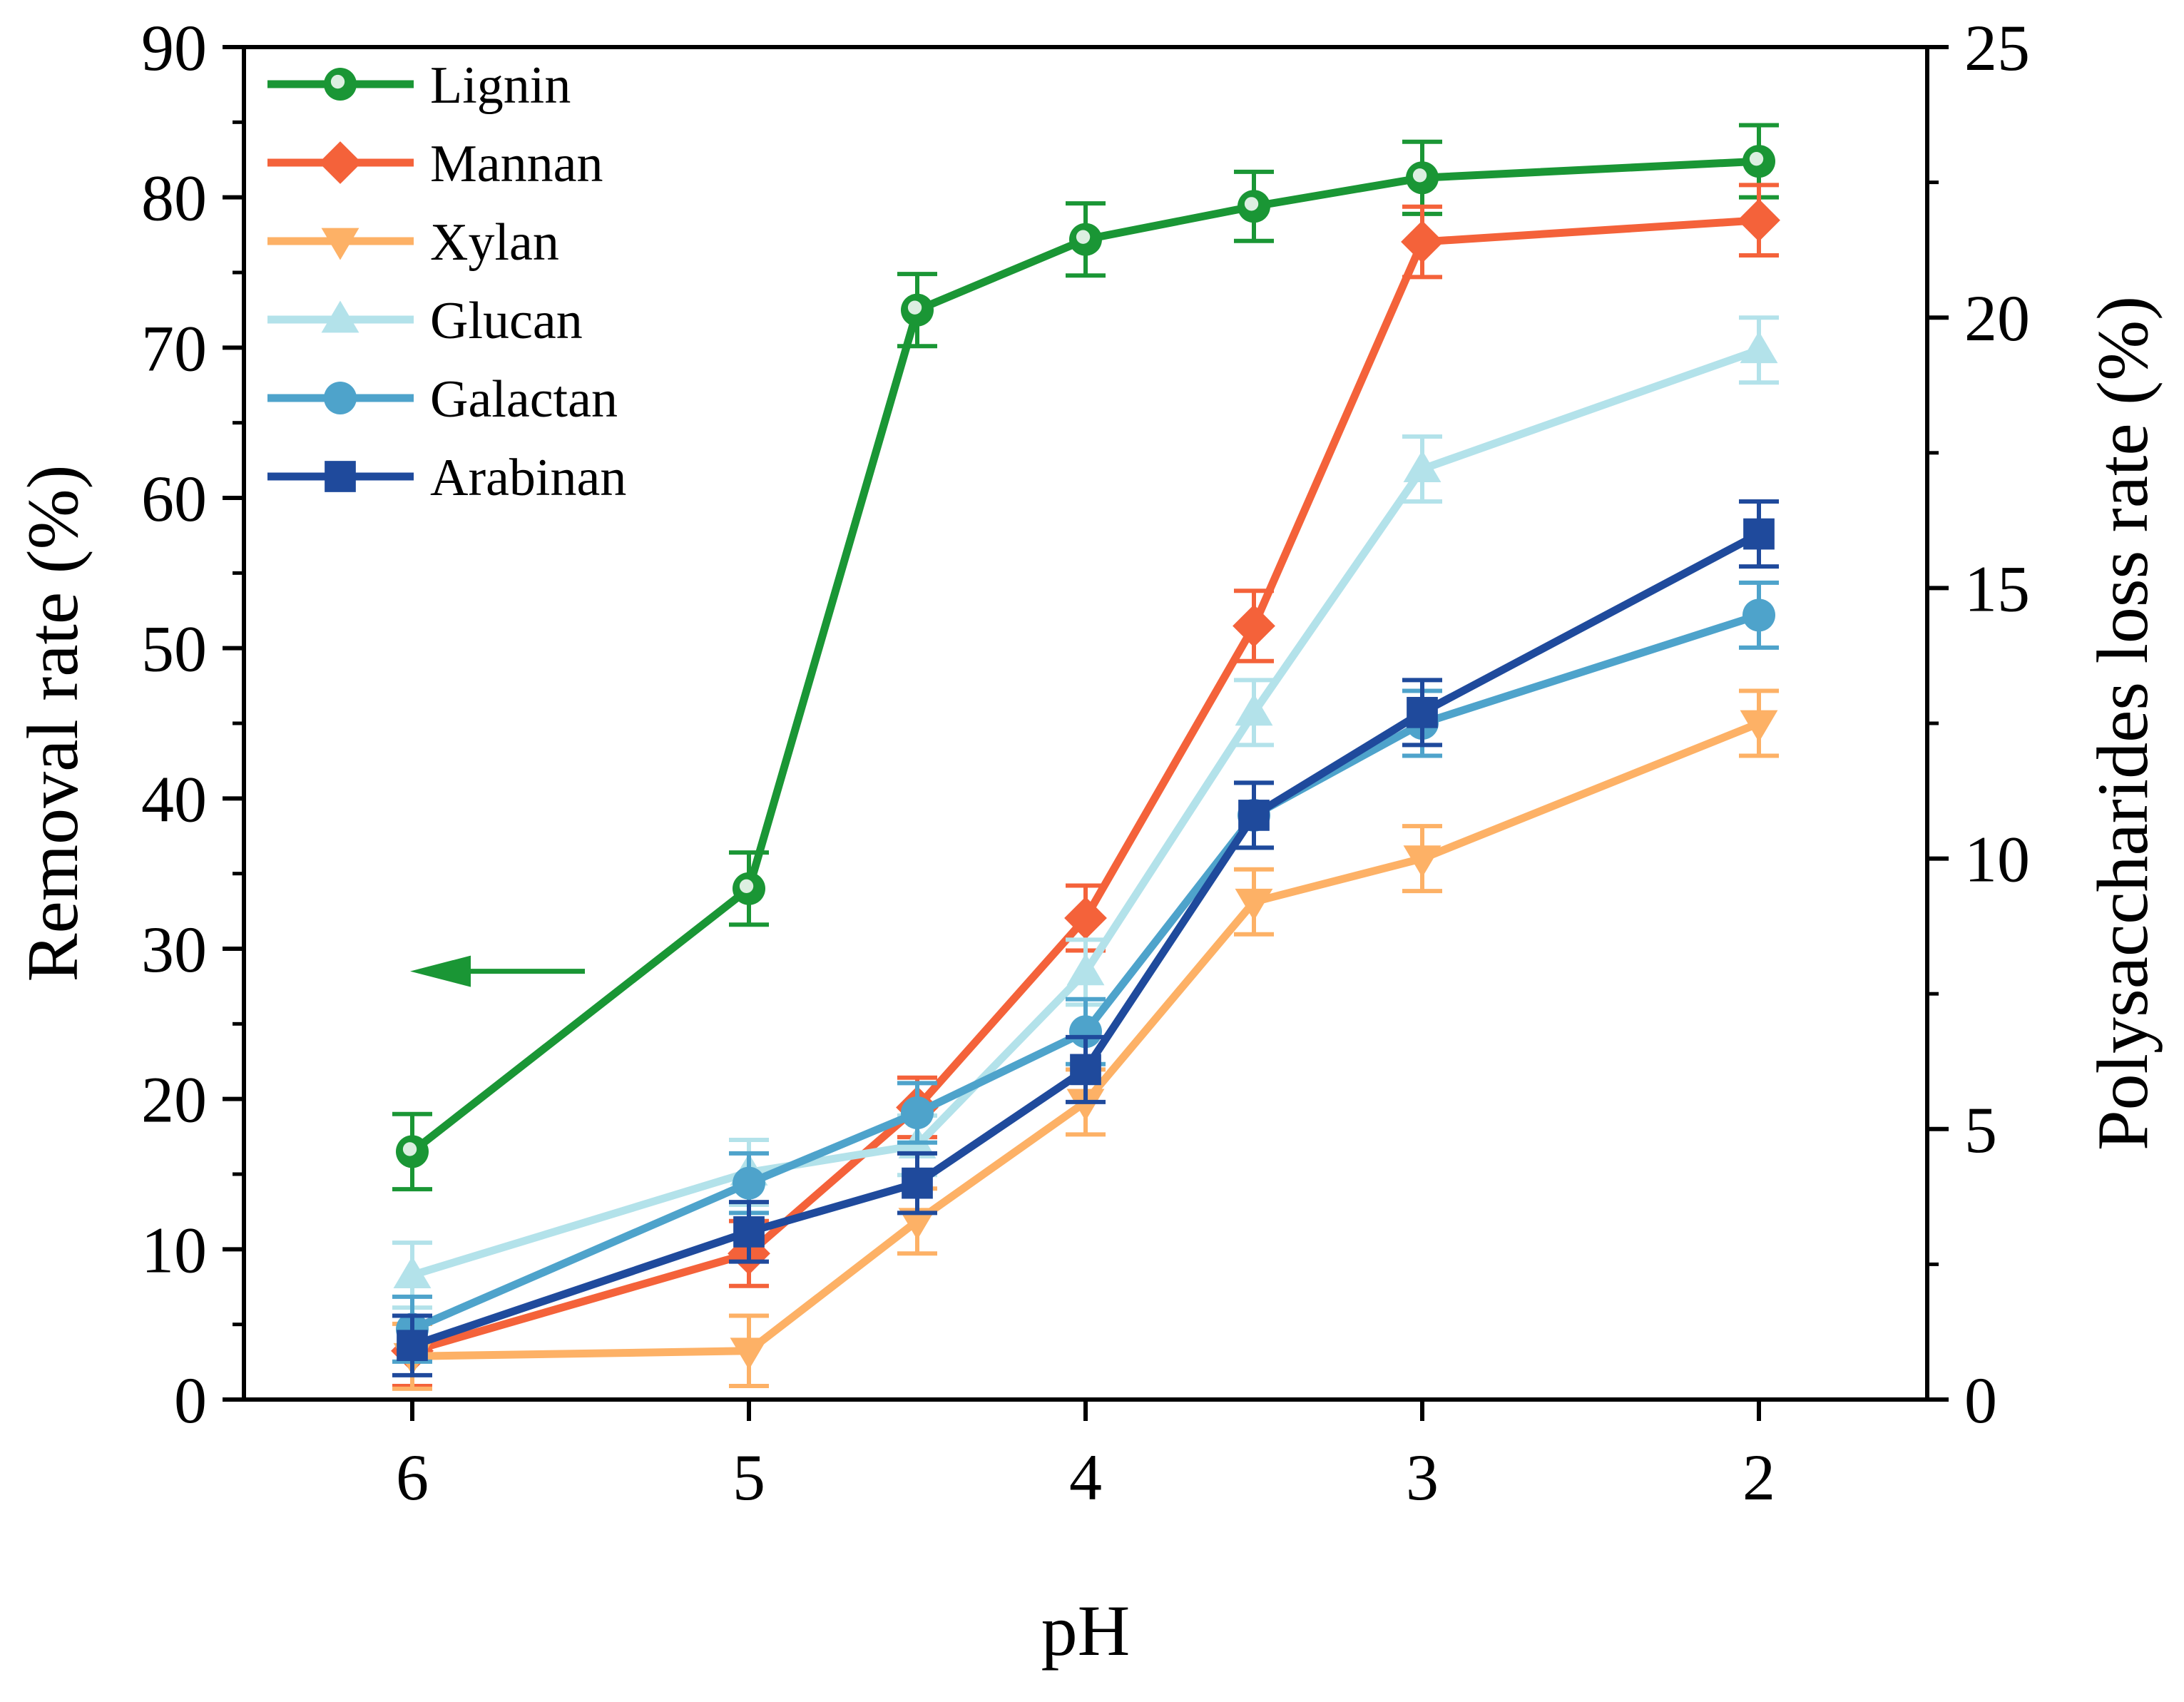 The image size is (2184, 1702). What do you see at coordinates (1086, 1631) in the screenshot?
I see `x-axis-title: pH` at bounding box center [1086, 1631].